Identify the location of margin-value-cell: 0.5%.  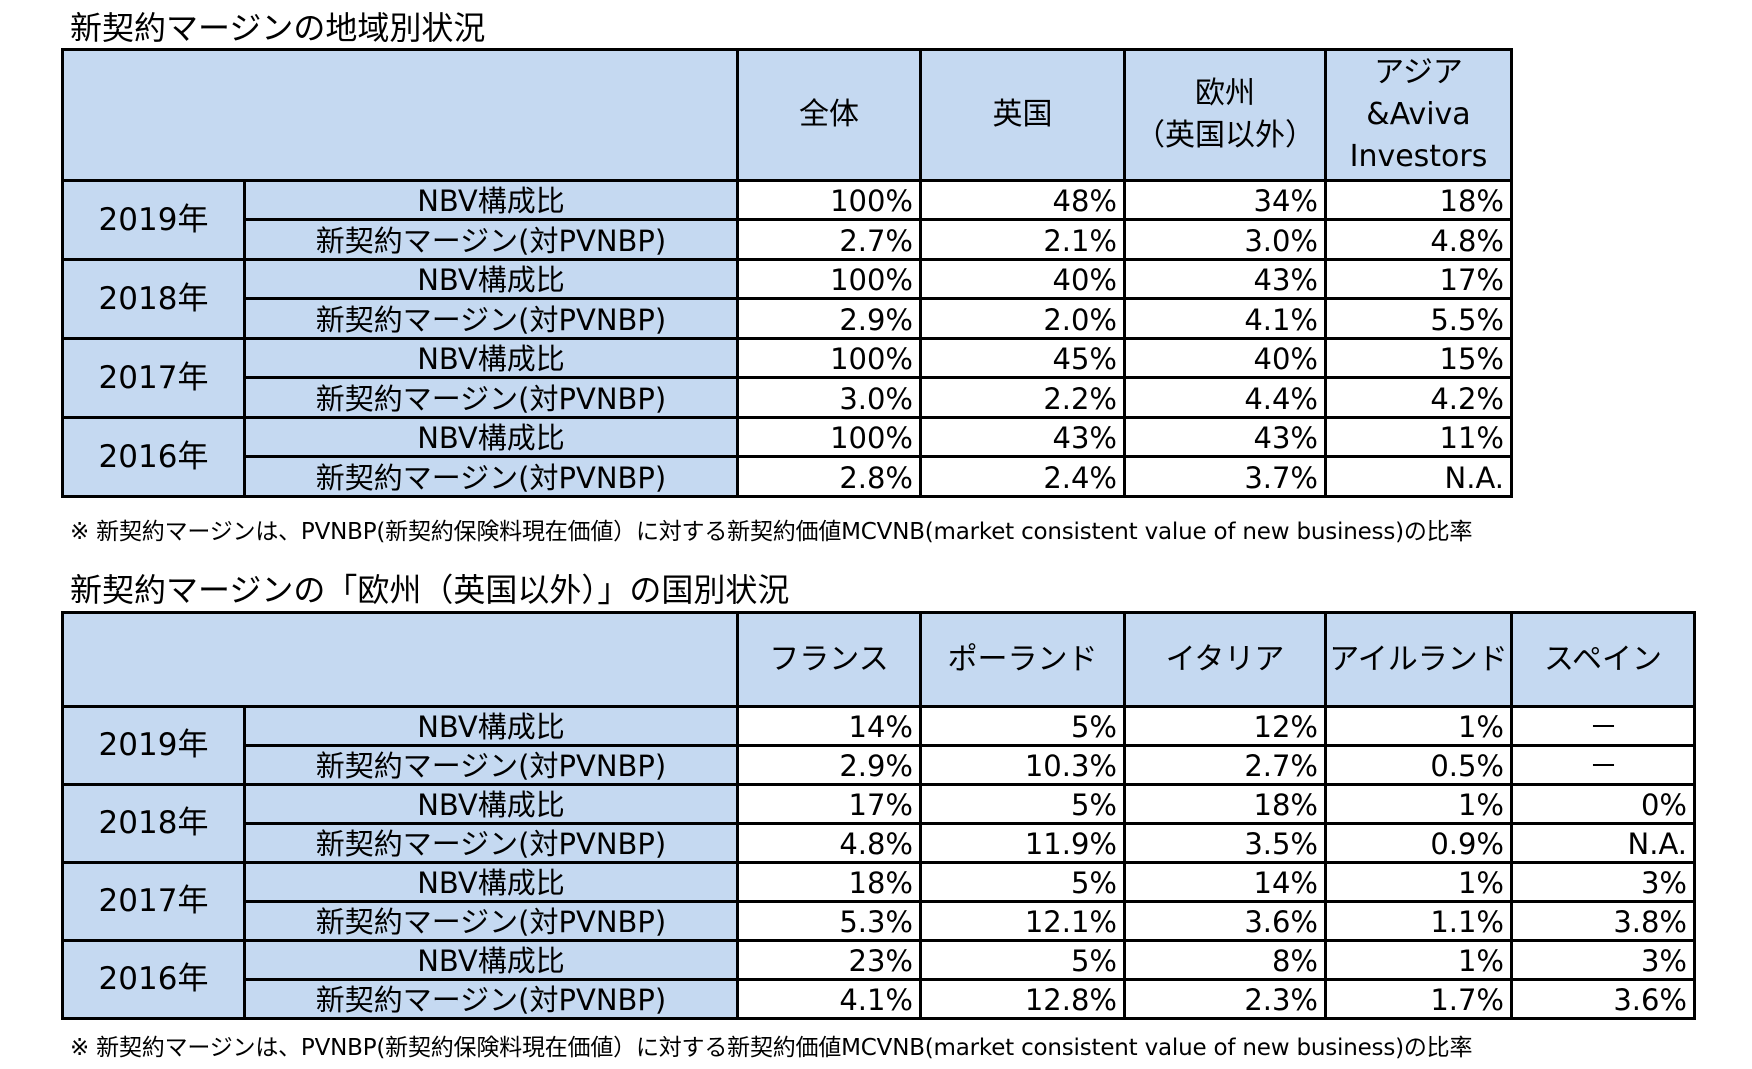
(1418, 765).